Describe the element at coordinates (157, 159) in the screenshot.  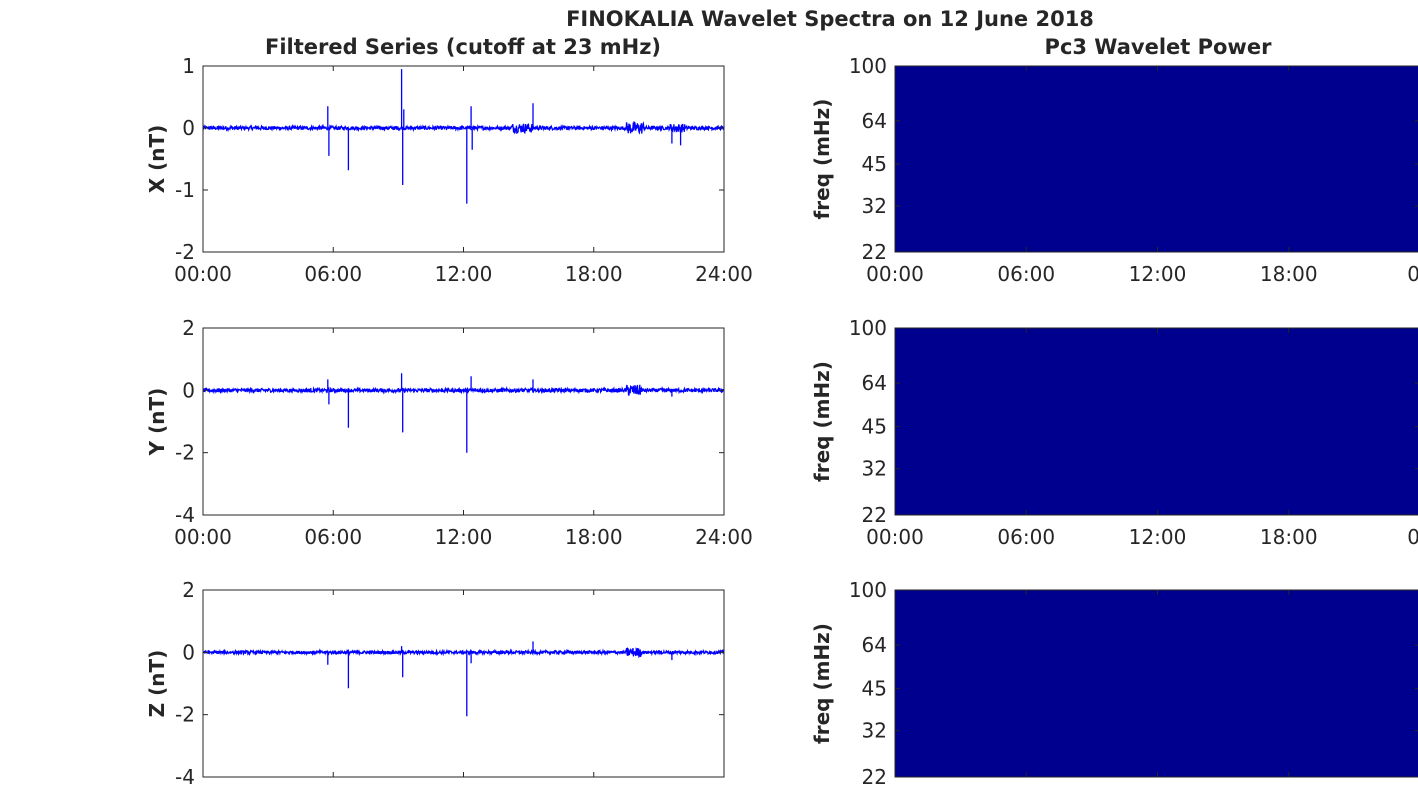
I see `y-axis-label: X (nT)` at that location.